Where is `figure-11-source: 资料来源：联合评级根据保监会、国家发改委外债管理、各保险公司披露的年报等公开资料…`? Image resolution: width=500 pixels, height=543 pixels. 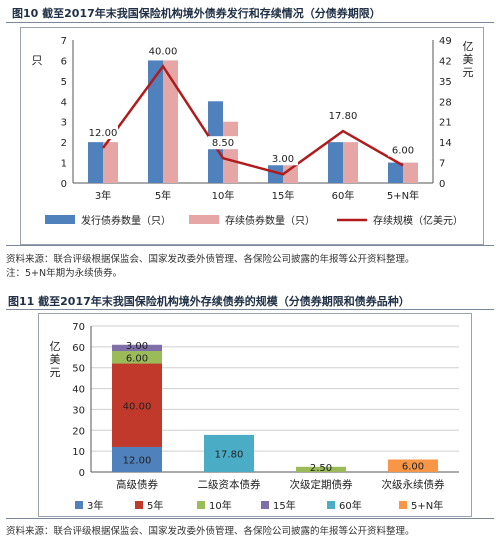 figure-11-source: 资料来源：联合评级根据保监会、国家发改委外债管理、各保险公司披露的年报等公开资料… is located at coordinates (210, 531).